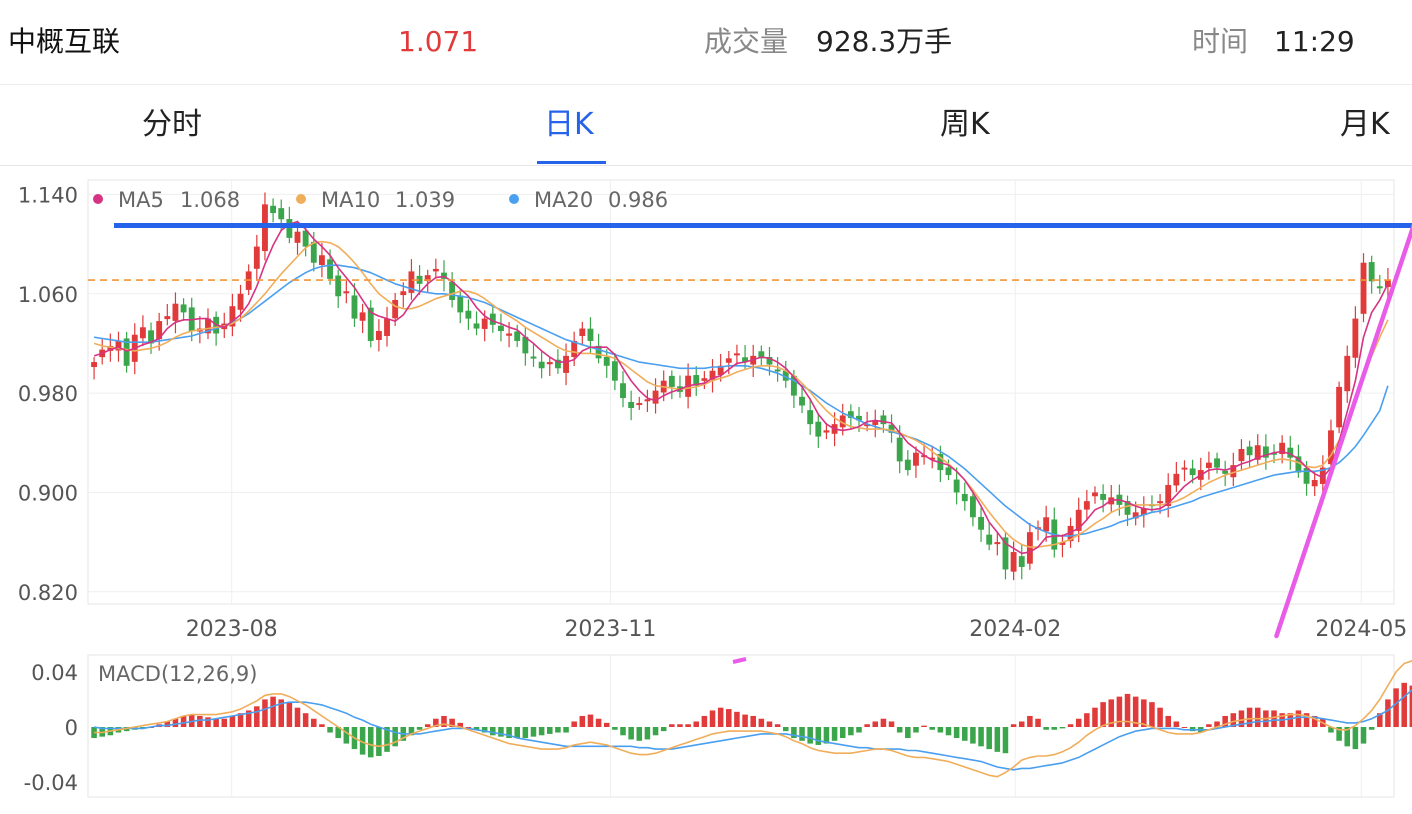 Image resolution: width=1412 pixels, height=814 pixels. Describe the element at coordinates (1314, 41) in the screenshot. I see `time-value: 11:29` at that location.